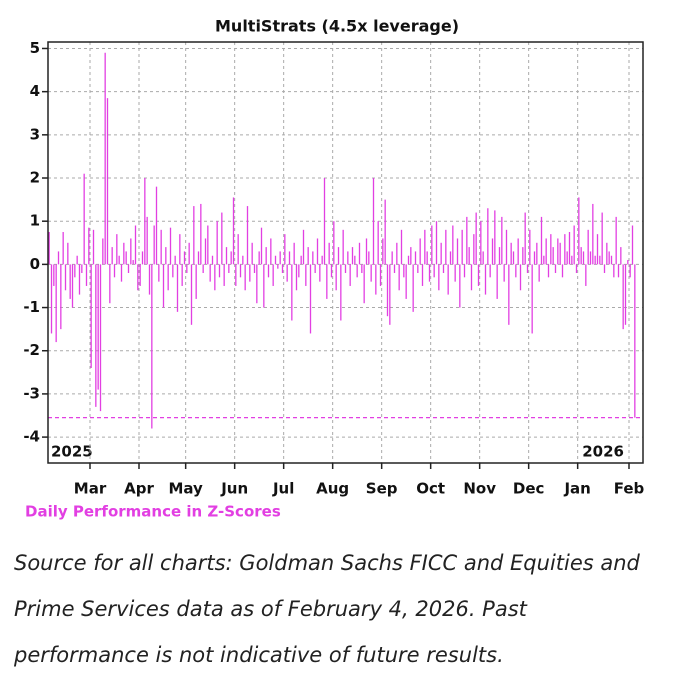  I want to click on y-tick-label: -4, so click(31, 437).